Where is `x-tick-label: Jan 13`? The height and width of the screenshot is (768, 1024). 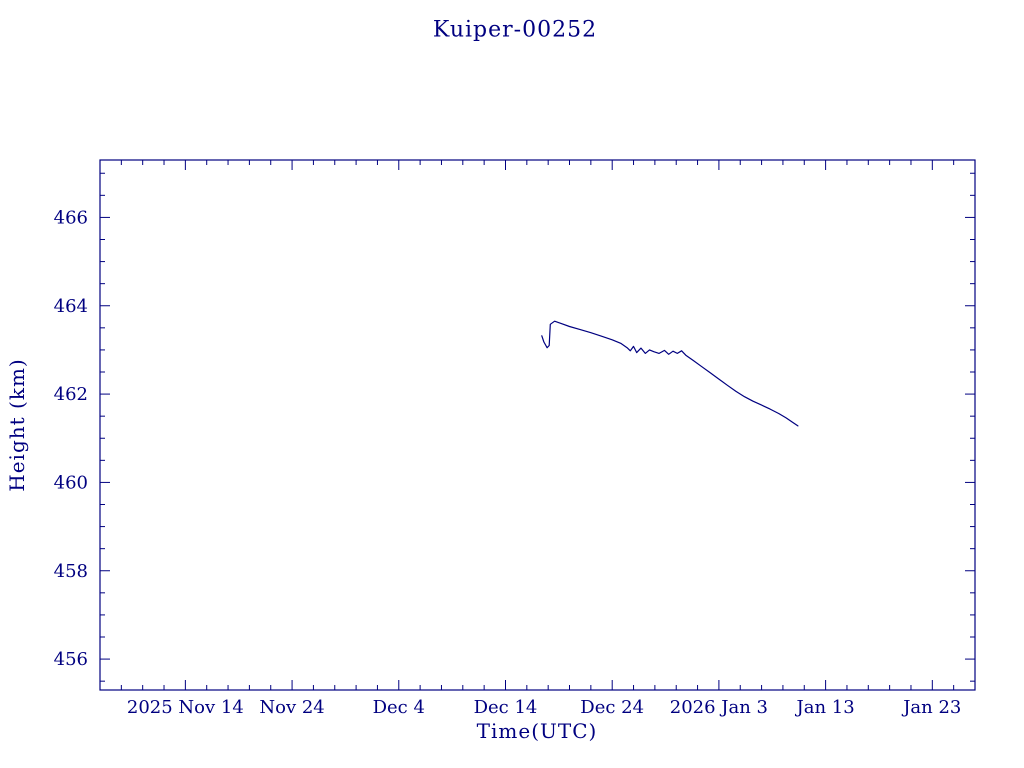
x-tick-label: Jan 13 is located at coordinates (825, 707).